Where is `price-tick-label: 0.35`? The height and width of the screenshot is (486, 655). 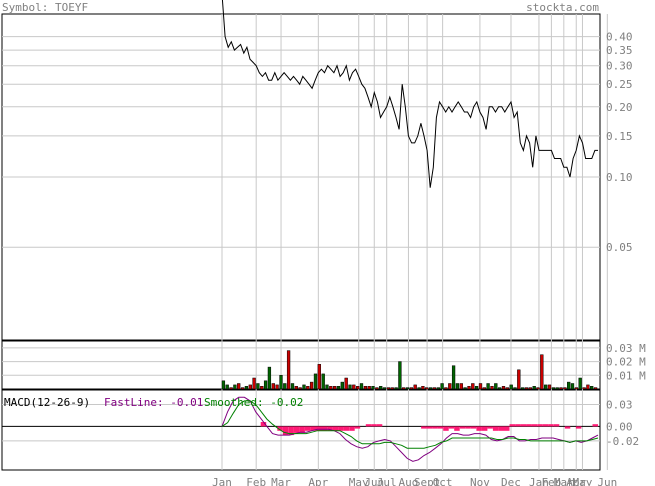
price-tick-label: 0.35 is located at coordinates (619, 50).